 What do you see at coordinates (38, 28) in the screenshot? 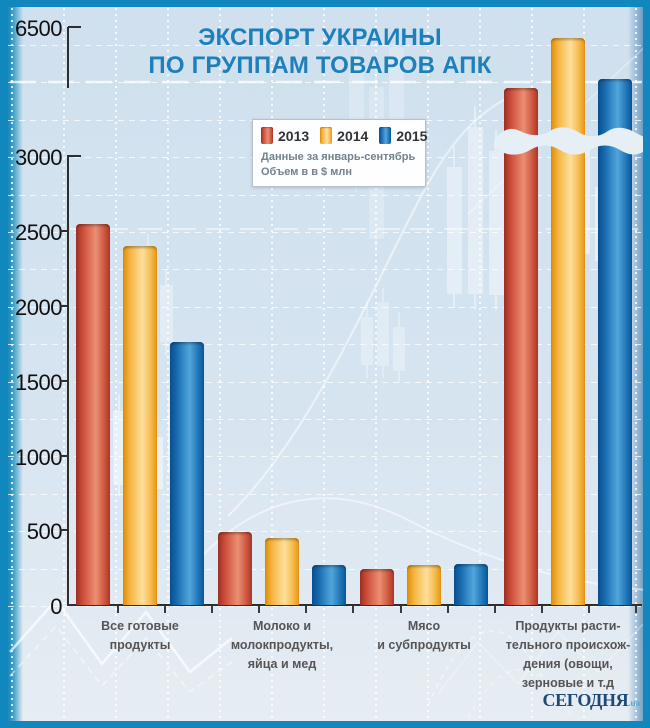
I see `y-axis-label-6500: 6500` at bounding box center [38, 28].